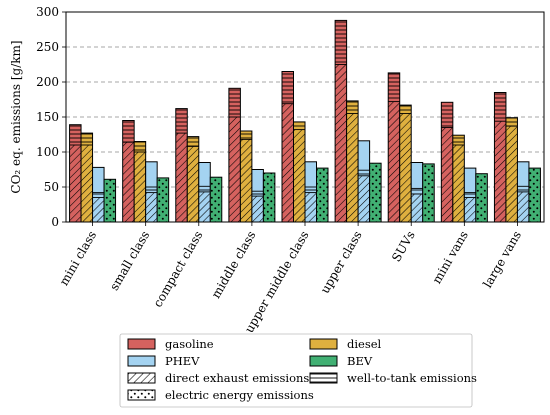 This screenshot has height=415, width=550. Describe the element at coordinates (364, 344) in the screenshot. I see `legend-label: diesel` at that location.